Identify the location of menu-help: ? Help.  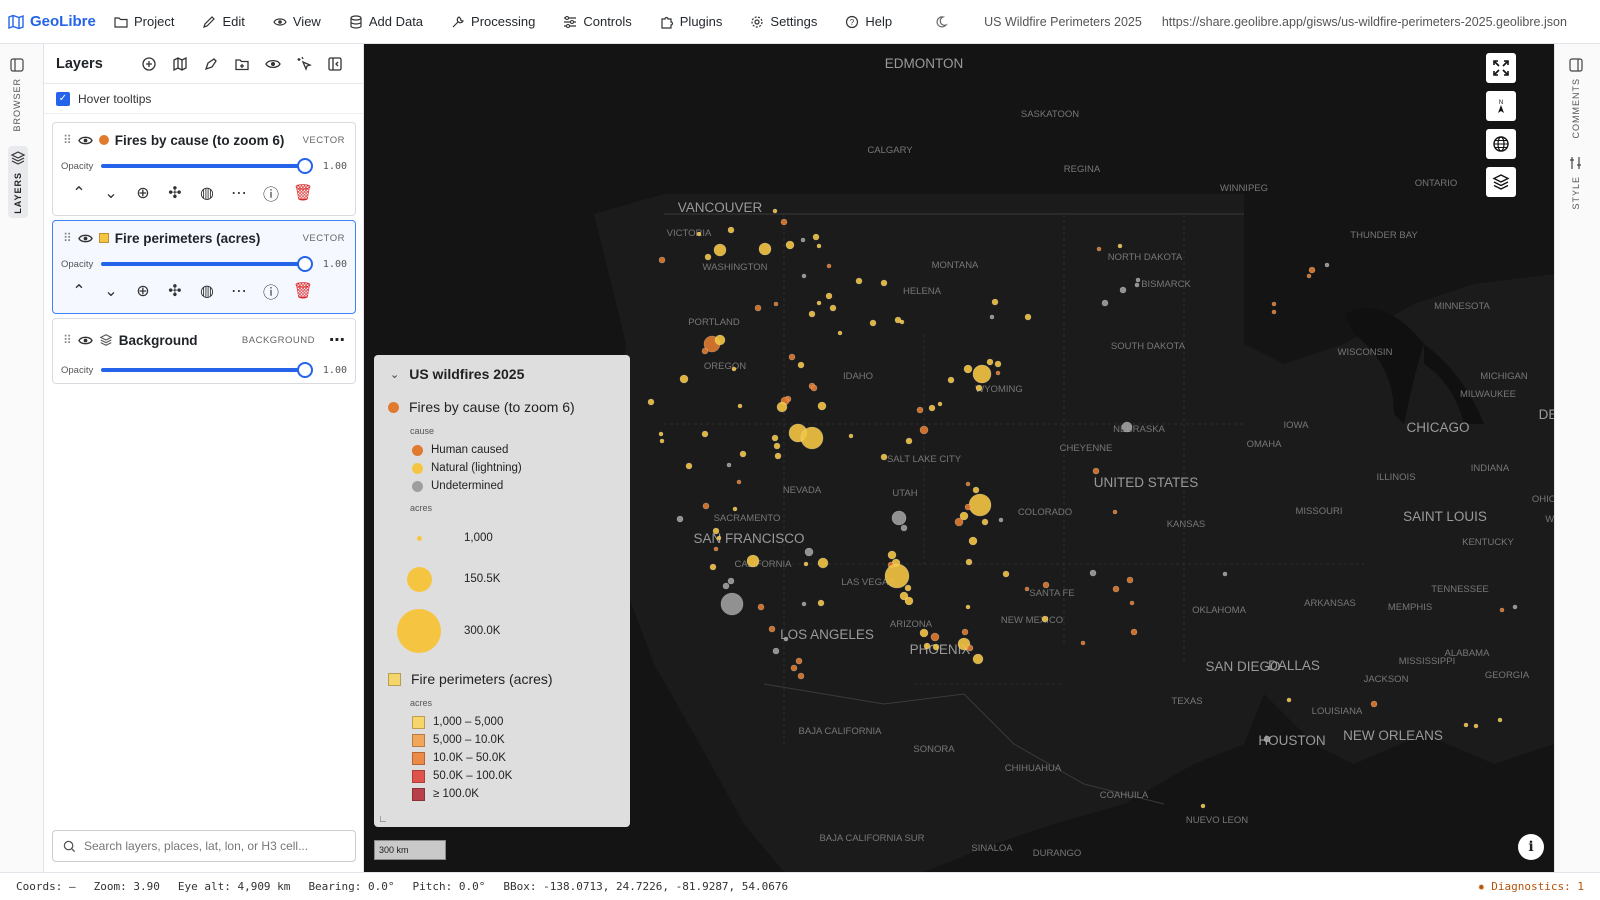
(868, 22).